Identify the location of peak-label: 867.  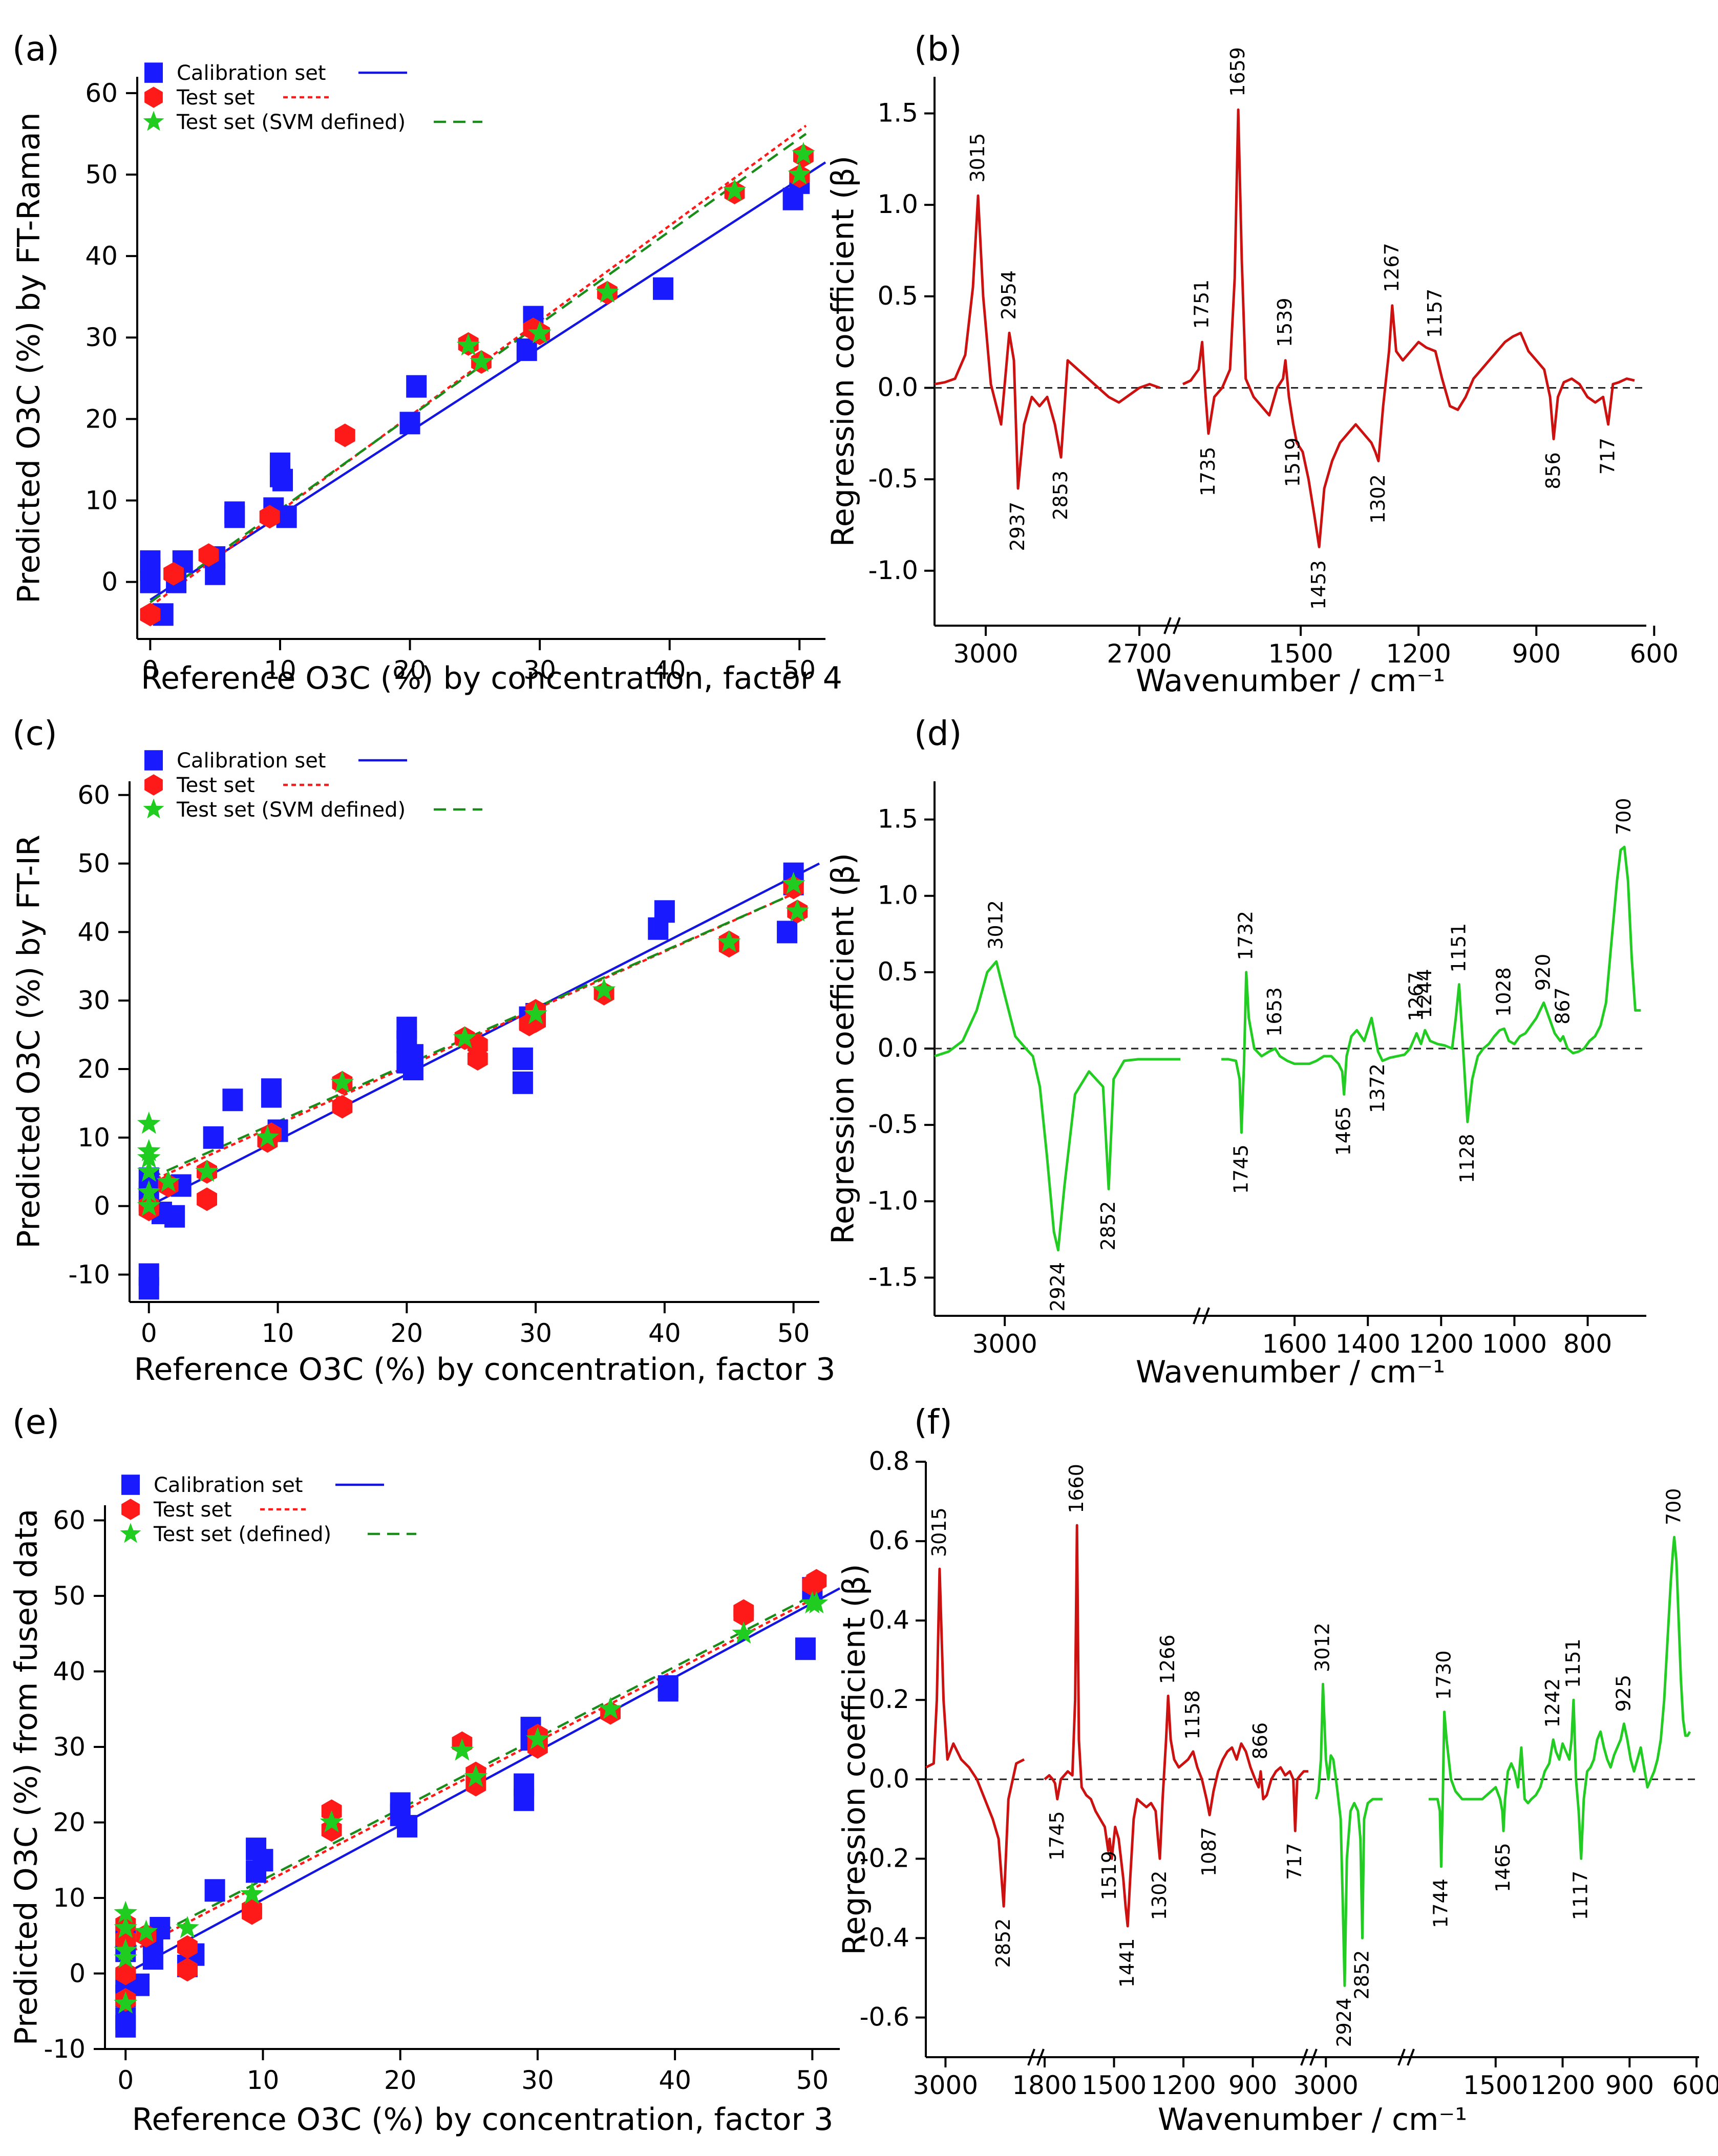
(1563, 1005).